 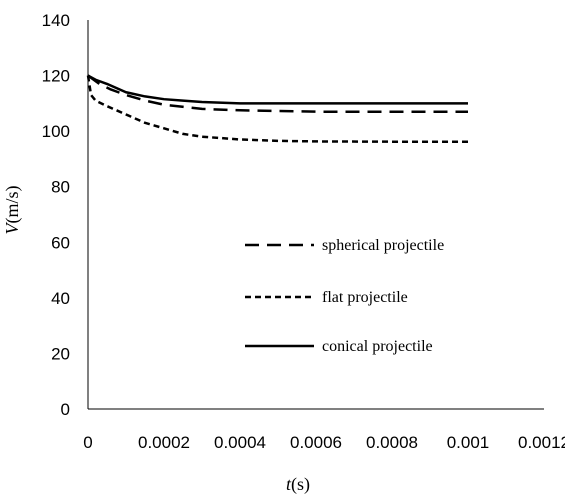 I want to click on series-lines, so click(x=277, y=108).